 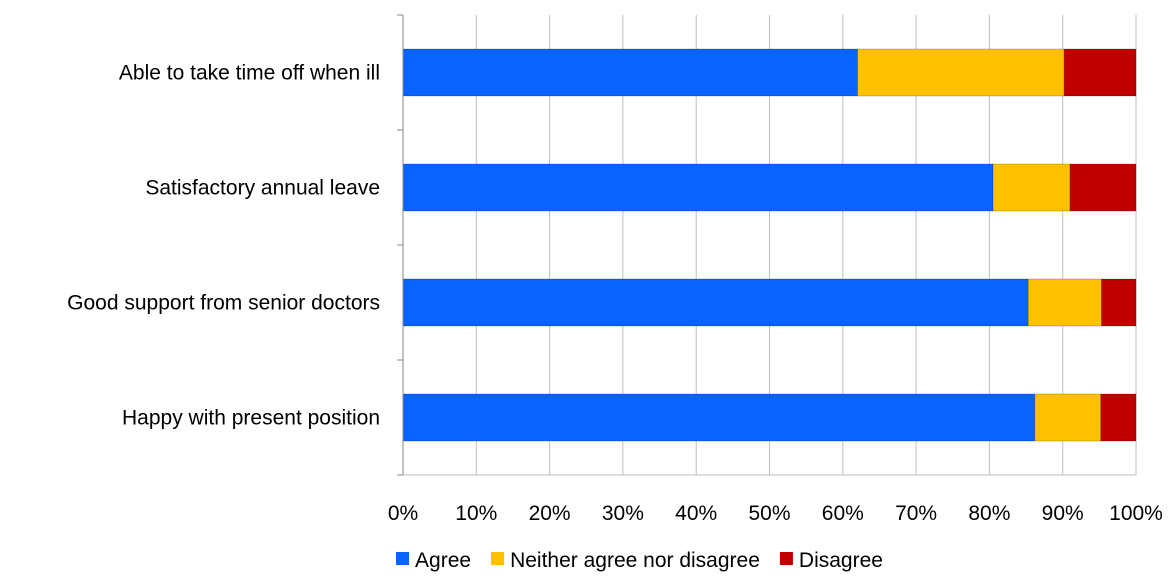 I want to click on legend-label: Agree, so click(x=443, y=560).